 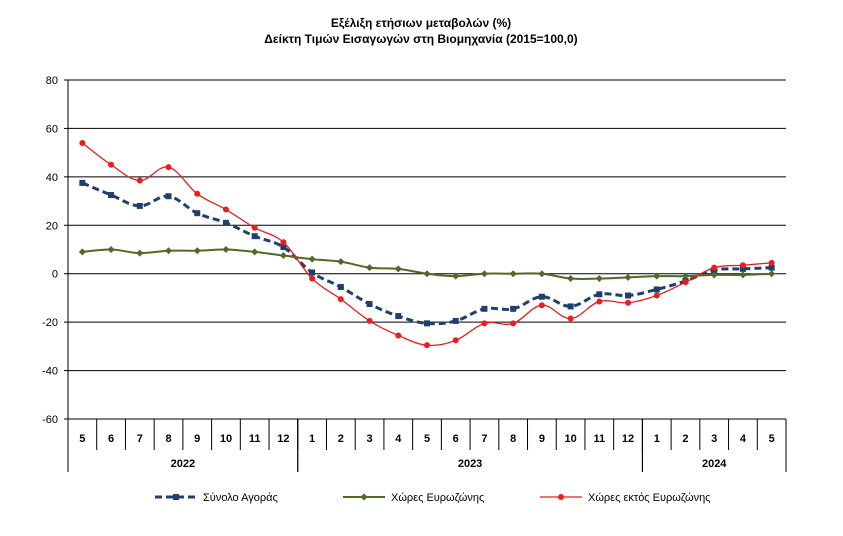 I want to click on y-tick-label: -20, so click(x=50, y=323).